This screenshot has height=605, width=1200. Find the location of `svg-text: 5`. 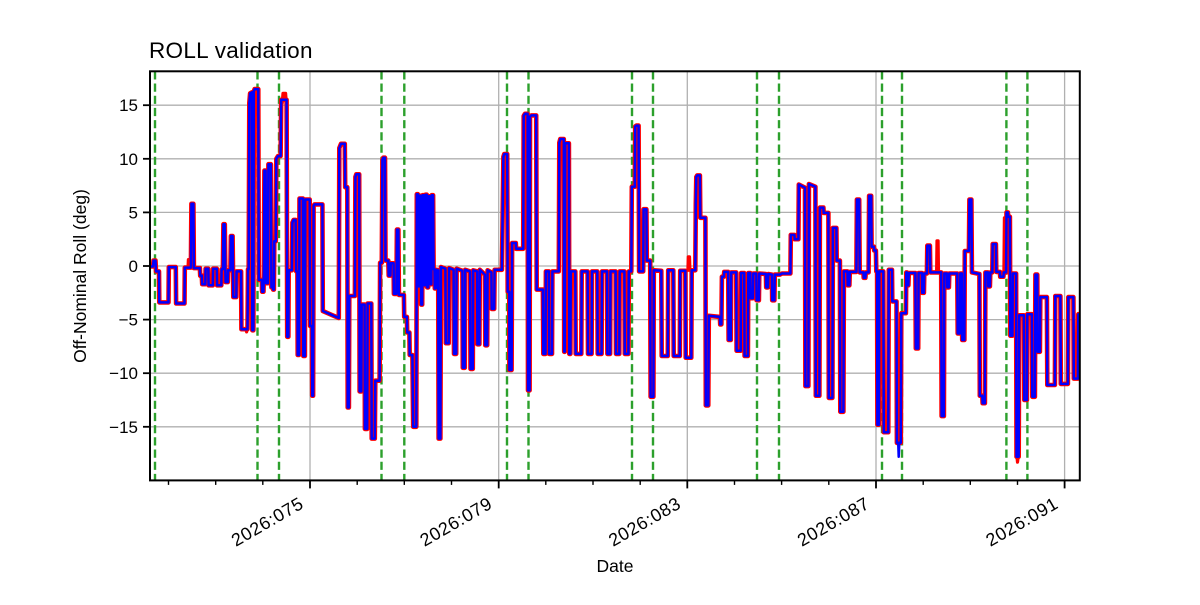

svg-text: 5 is located at coordinates (133, 212).